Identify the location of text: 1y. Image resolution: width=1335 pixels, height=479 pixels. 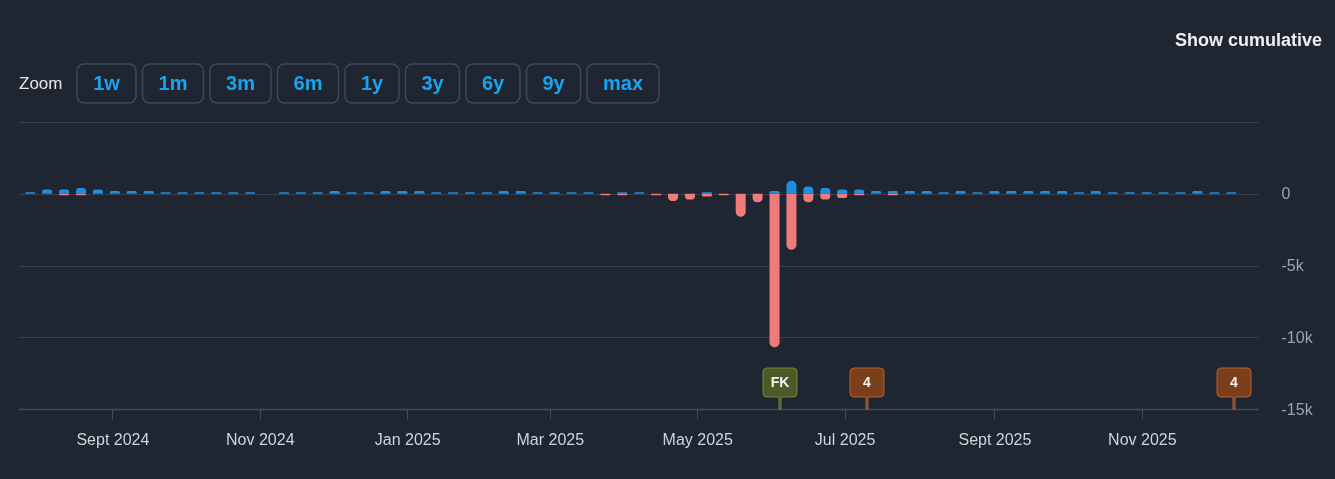
(372, 82).